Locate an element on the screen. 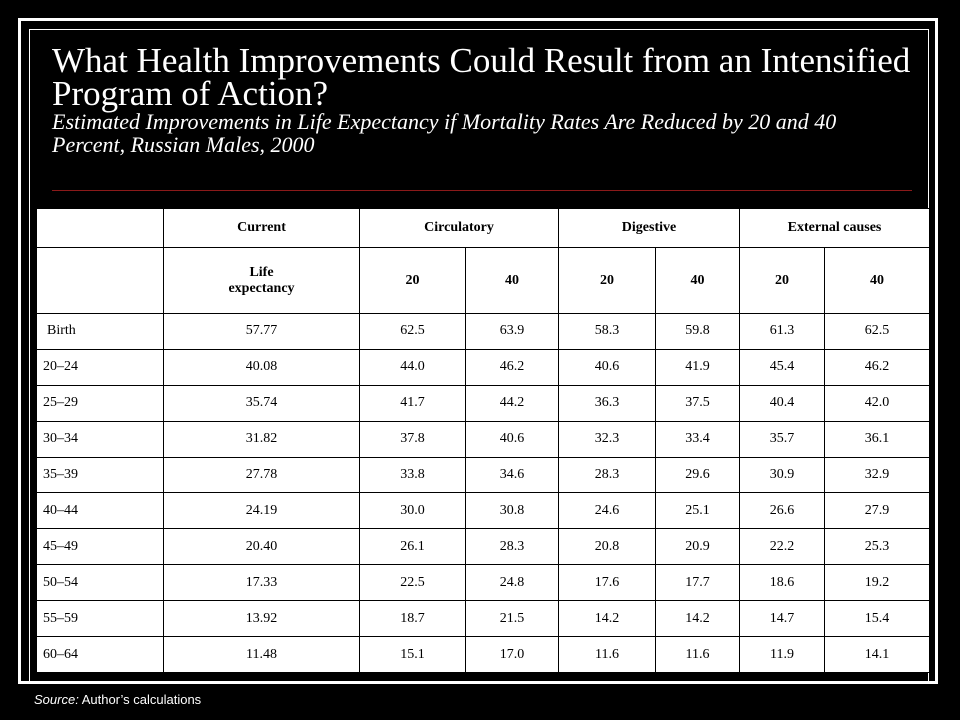 Image resolution: width=960 pixels, height=720 pixels. value-cell: 32.9 is located at coordinates (877, 475).